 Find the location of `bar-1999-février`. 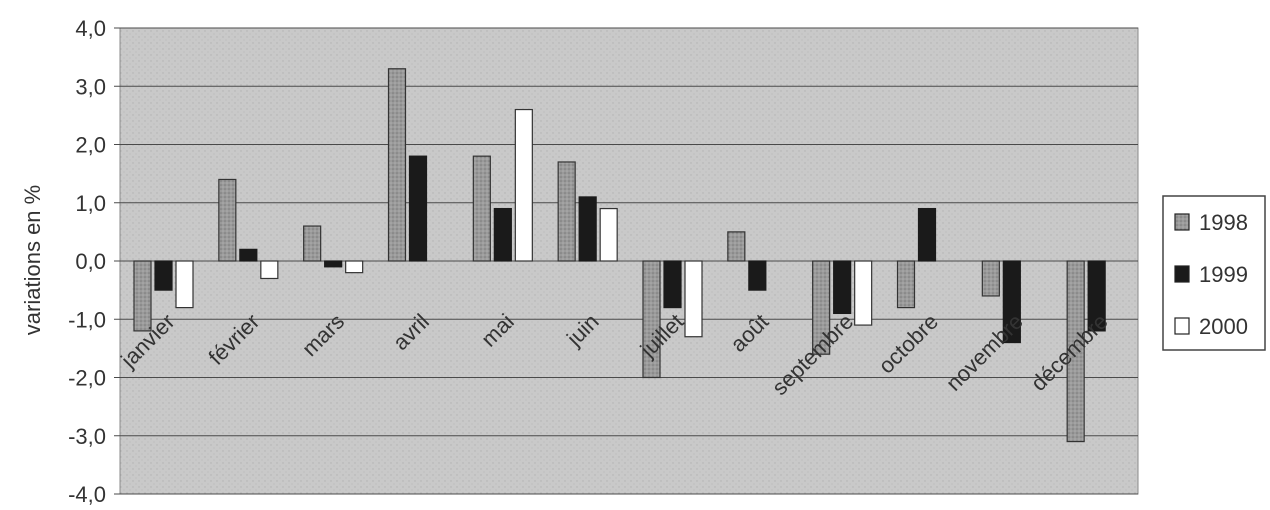

bar-1999-février is located at coordinates (248, 255).